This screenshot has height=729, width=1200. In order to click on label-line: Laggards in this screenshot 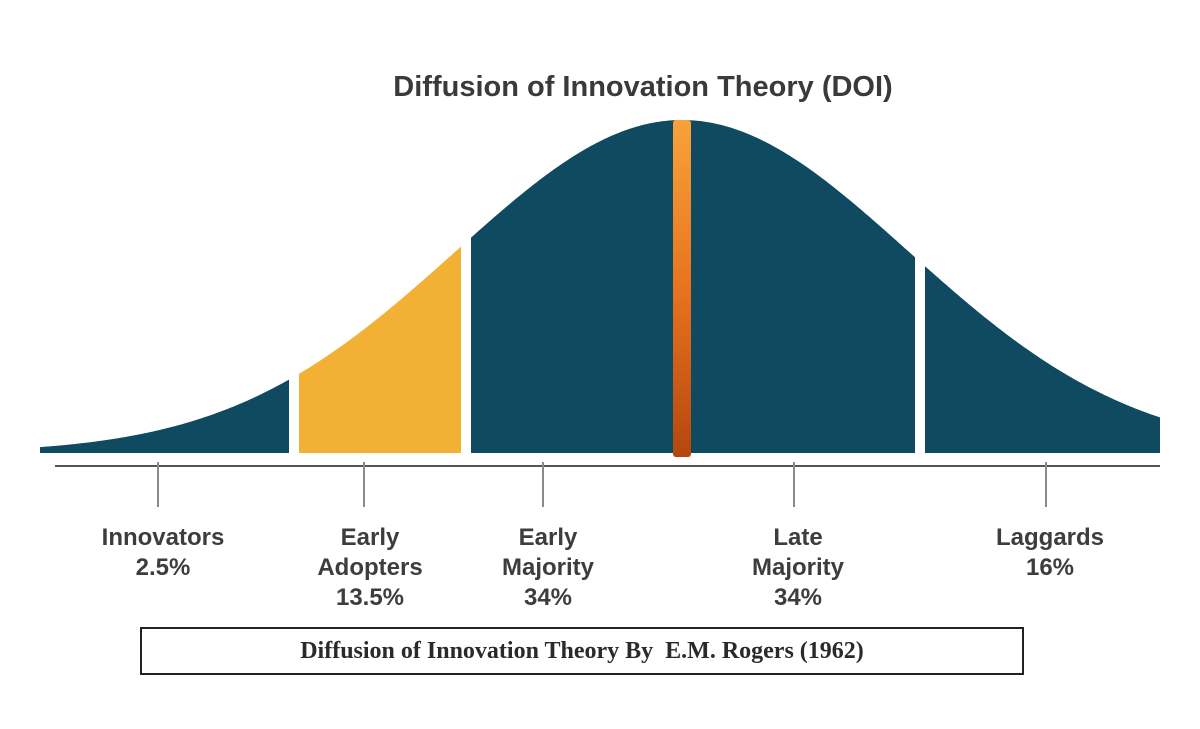, I will do `click(1050, 537)`.